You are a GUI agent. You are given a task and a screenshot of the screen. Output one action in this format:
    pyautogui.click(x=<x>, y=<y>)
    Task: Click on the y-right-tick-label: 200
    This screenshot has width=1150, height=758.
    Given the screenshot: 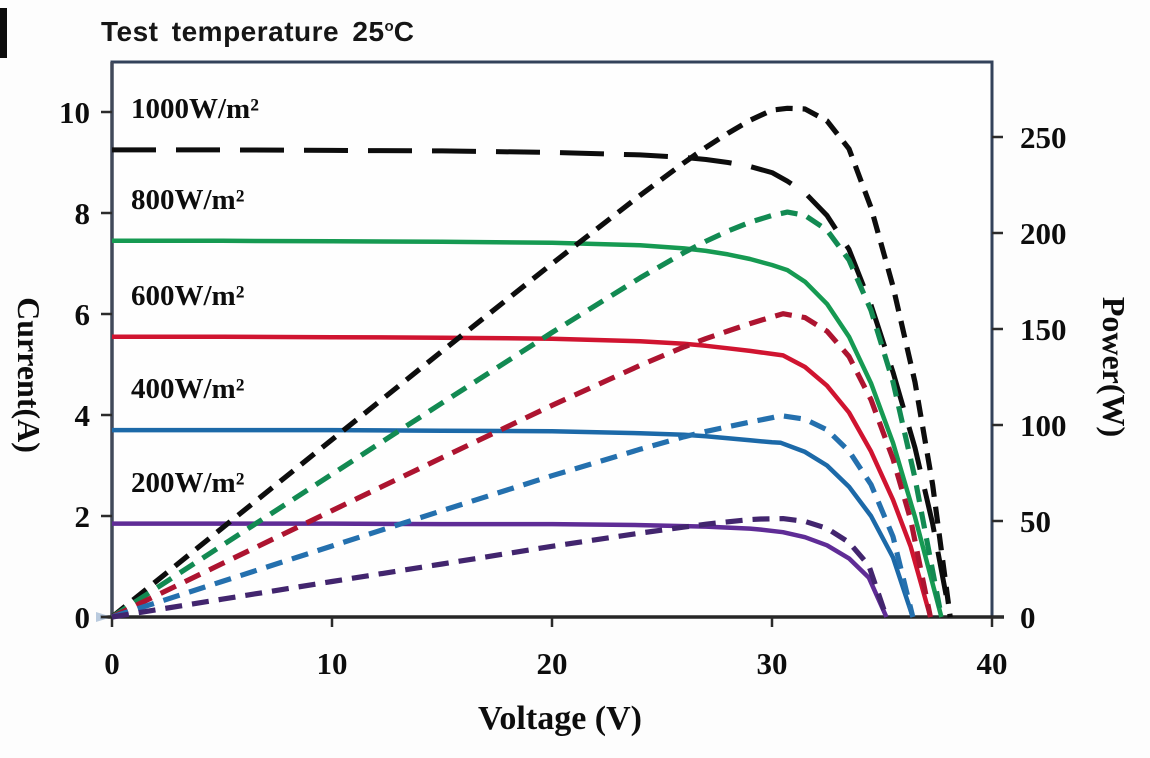 What is the action you would take?
    pyautogui.click(x=1043, y=233)
    